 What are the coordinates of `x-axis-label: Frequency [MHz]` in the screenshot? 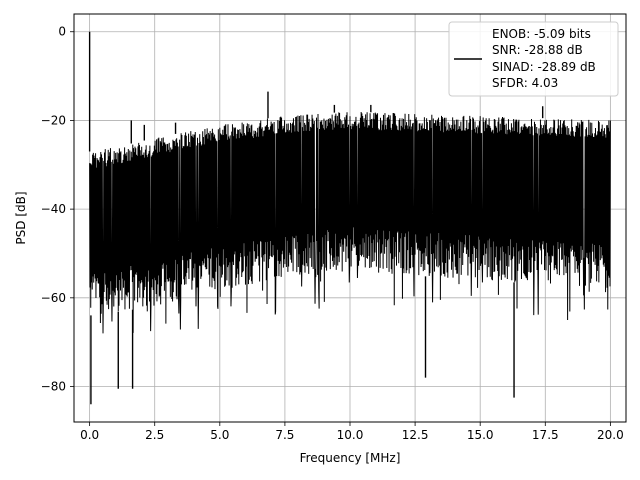 It's located at (350, 458).